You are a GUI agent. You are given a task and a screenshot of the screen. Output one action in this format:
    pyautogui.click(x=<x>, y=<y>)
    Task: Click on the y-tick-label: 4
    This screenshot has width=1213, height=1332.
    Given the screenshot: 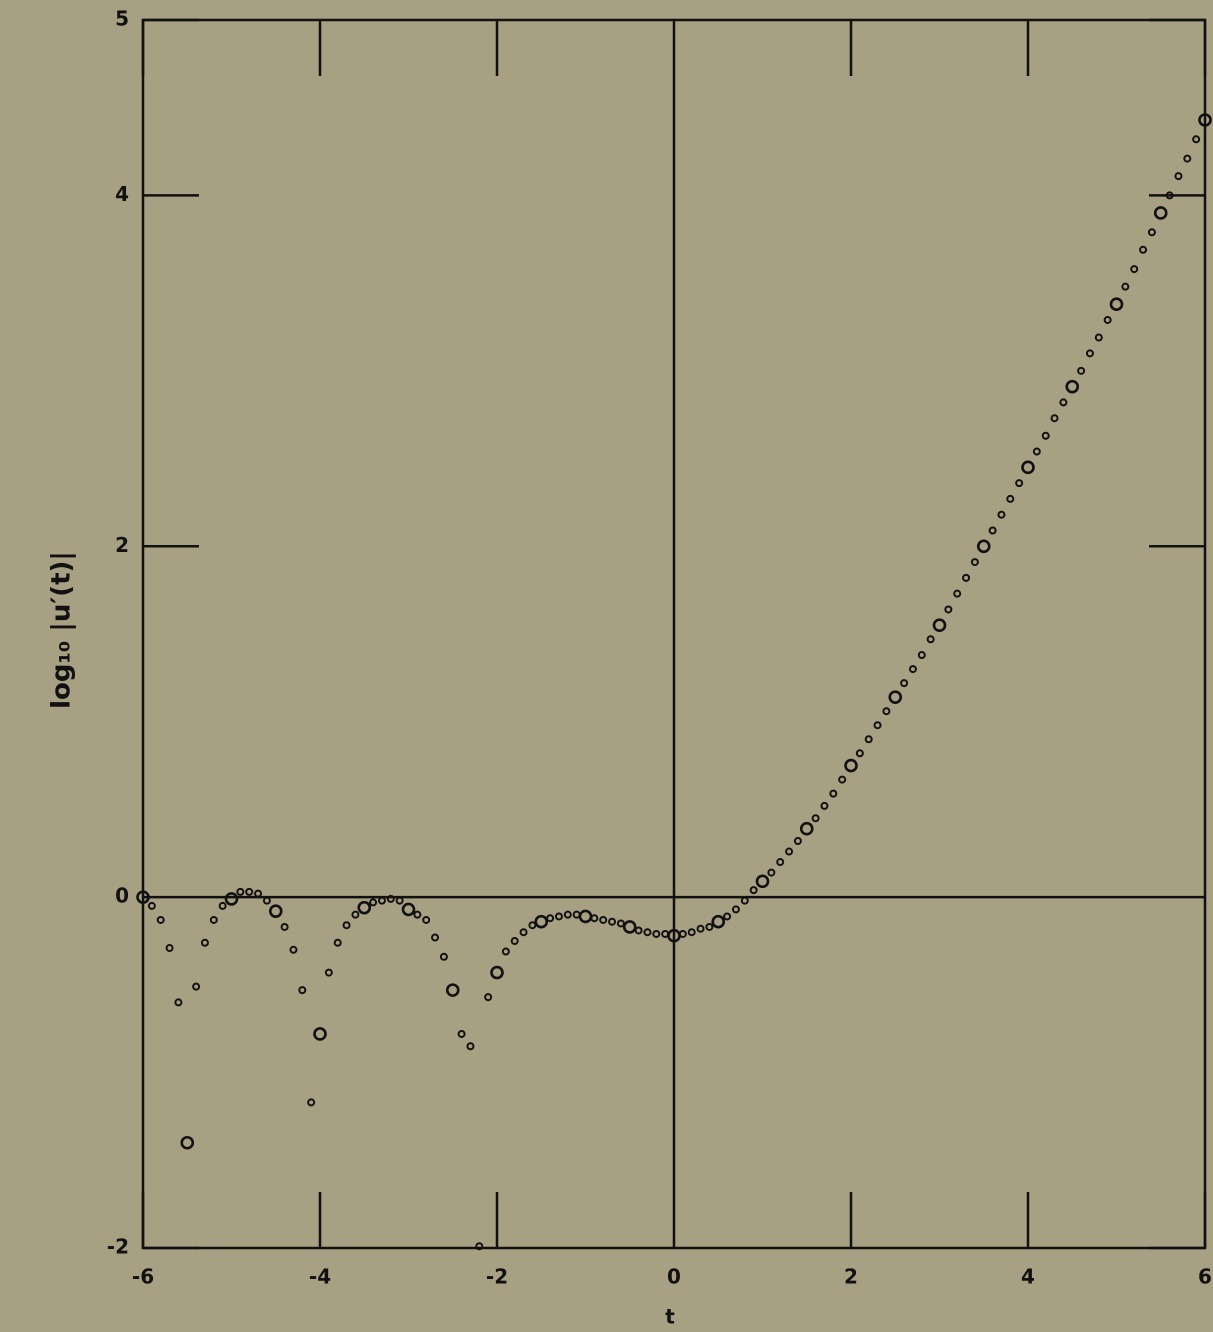 What is the action you would take?
    pyautogui.click(x=122, y=194)
    